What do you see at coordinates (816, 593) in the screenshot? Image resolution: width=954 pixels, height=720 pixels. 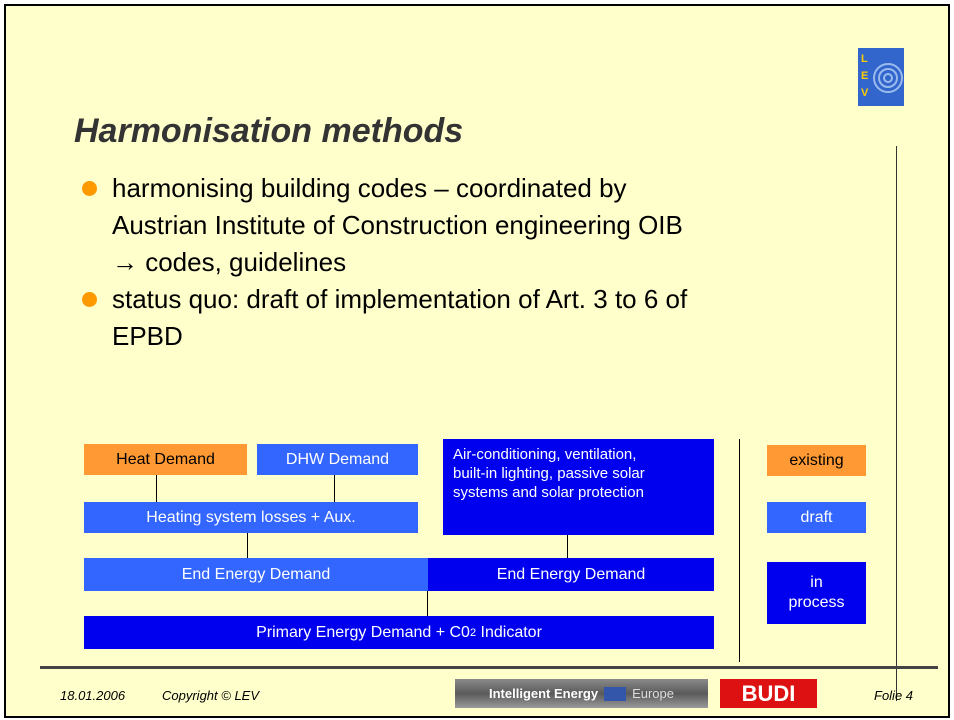 I see `legend-in-process: in process` at bounding box center [816, 593].